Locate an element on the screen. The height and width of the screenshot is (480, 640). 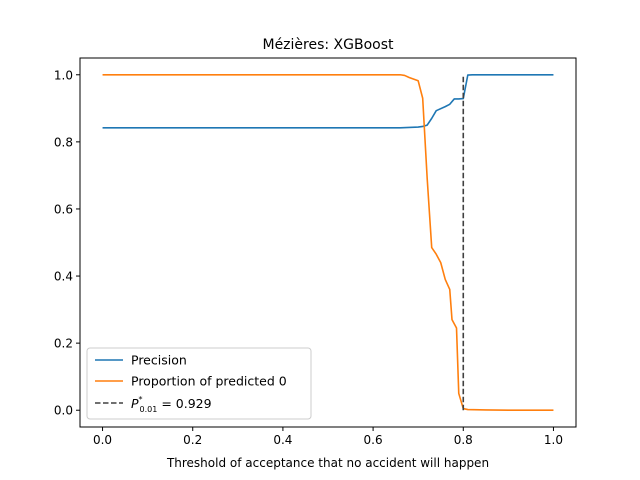
y-tick-label: 0.6 is located at coordinates (63, 209).